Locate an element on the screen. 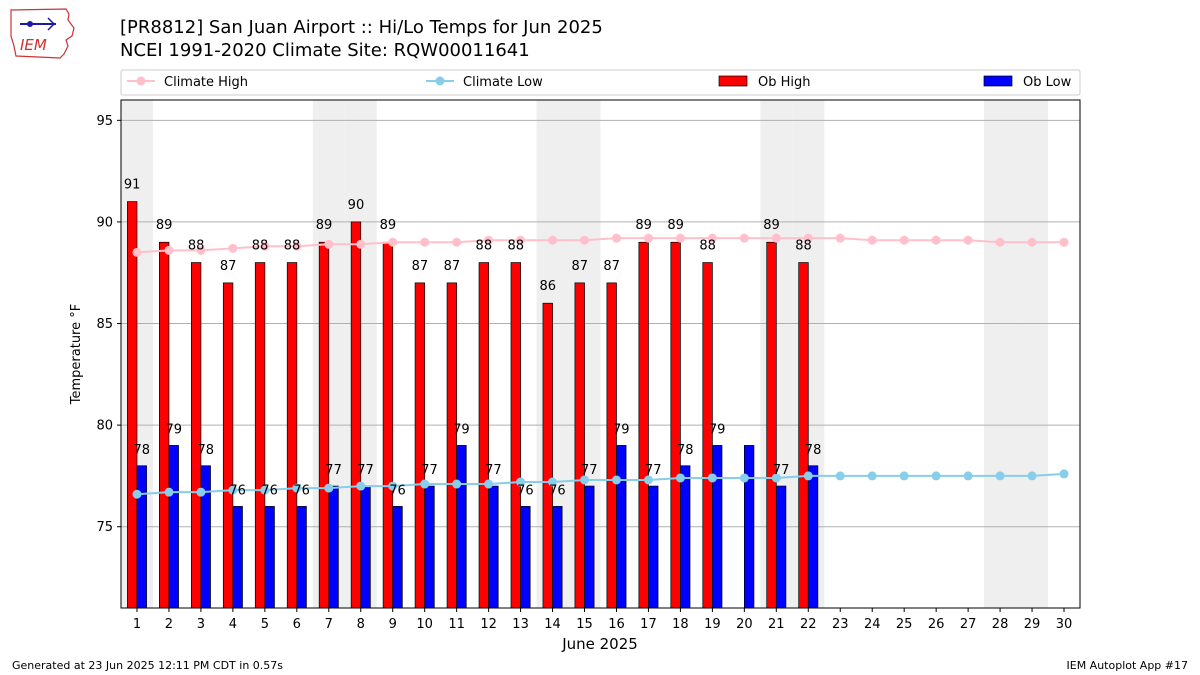 The image size is (1200, 675). ob-low-label-2: 79 is located at coordinates (173, 429).